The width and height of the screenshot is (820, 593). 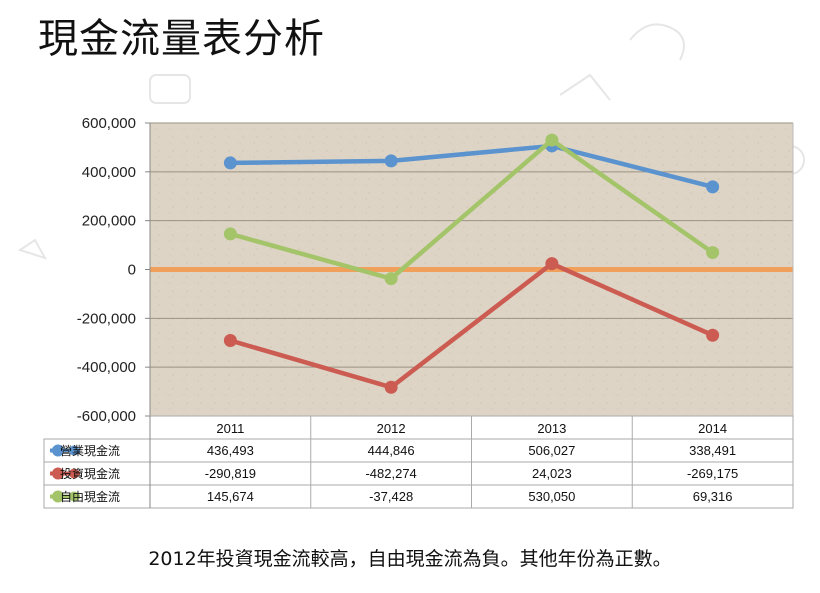 I want to click on x-category-label: 2014, so click(x=712, y=428).